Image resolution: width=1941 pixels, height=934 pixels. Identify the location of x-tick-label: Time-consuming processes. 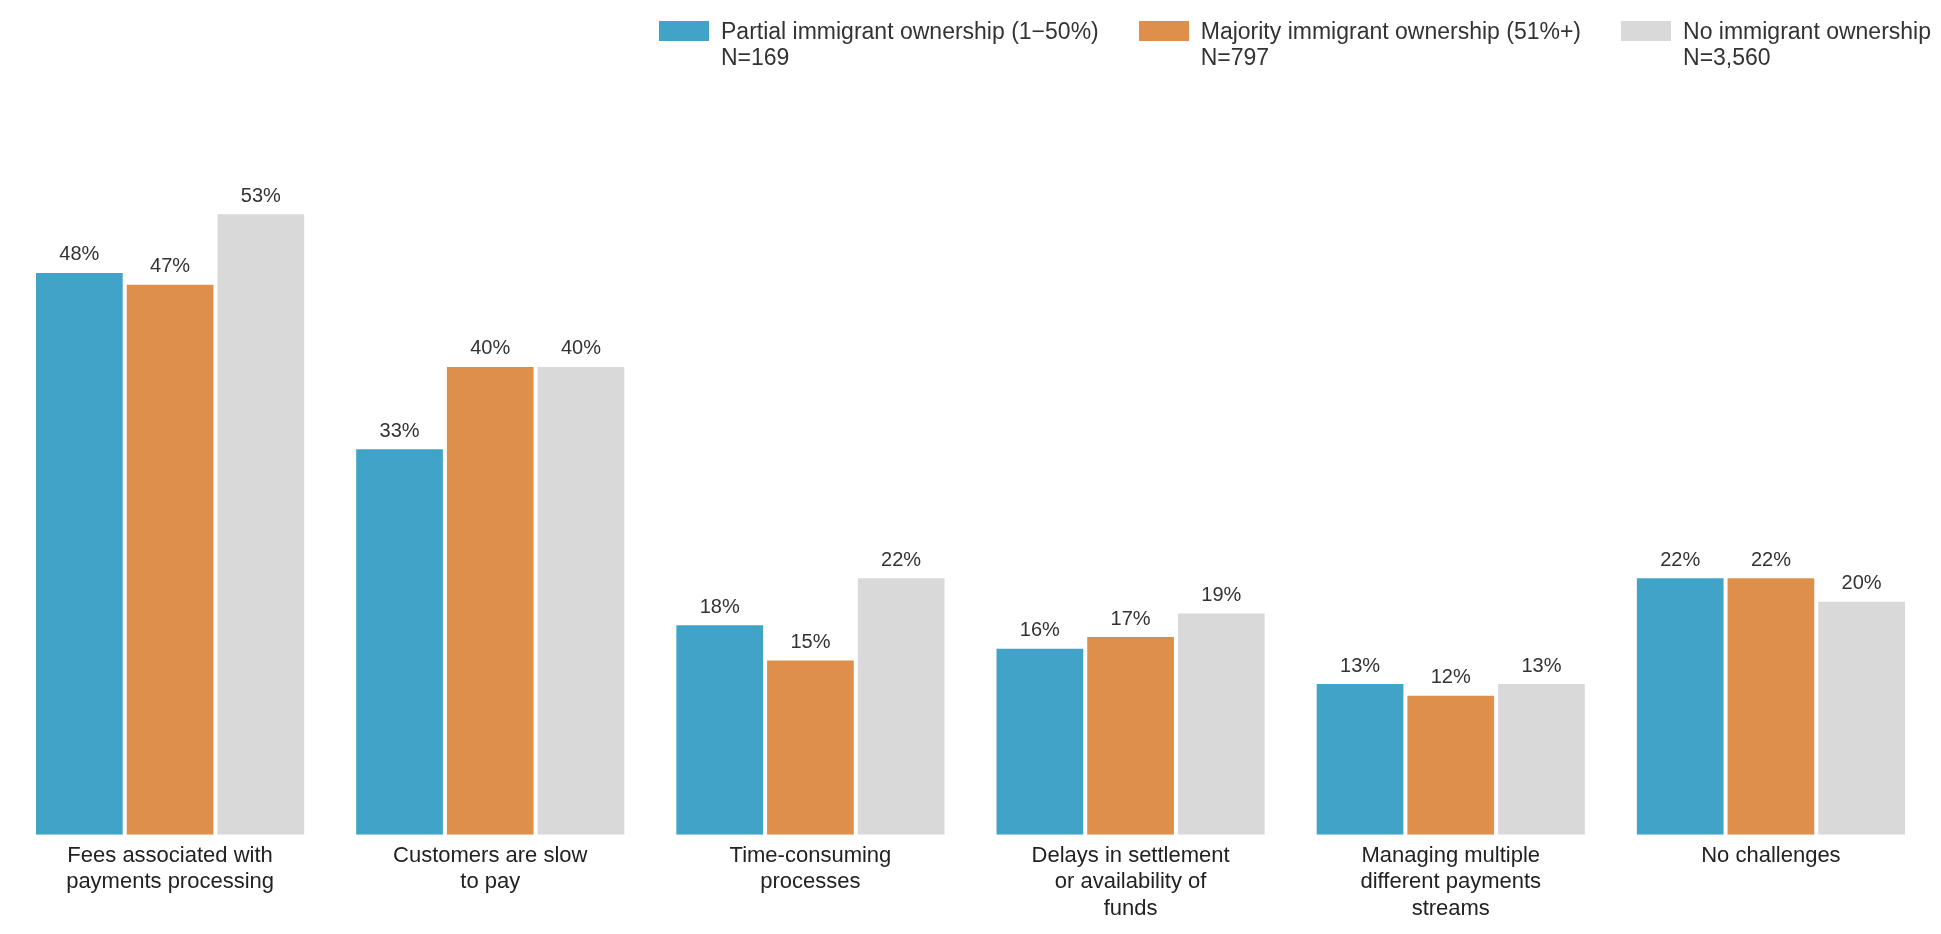
(810, 868).